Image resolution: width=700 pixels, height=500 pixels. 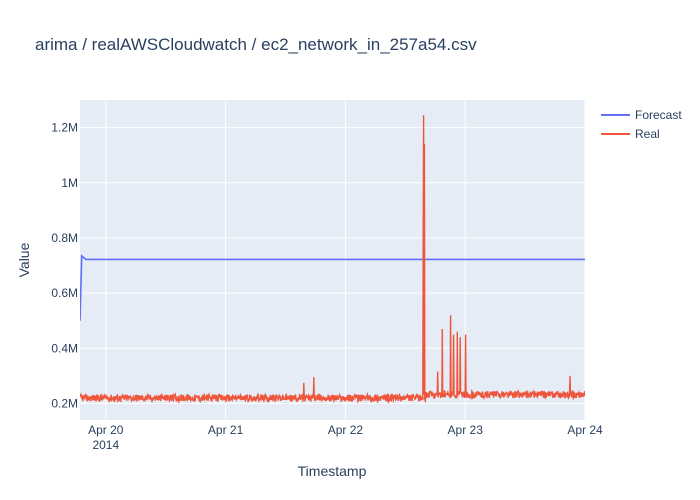 What do you see at coordinates (641, 124) in the screenshot?
I see `legend: Forecast Real` at bounding box center [641, 124].